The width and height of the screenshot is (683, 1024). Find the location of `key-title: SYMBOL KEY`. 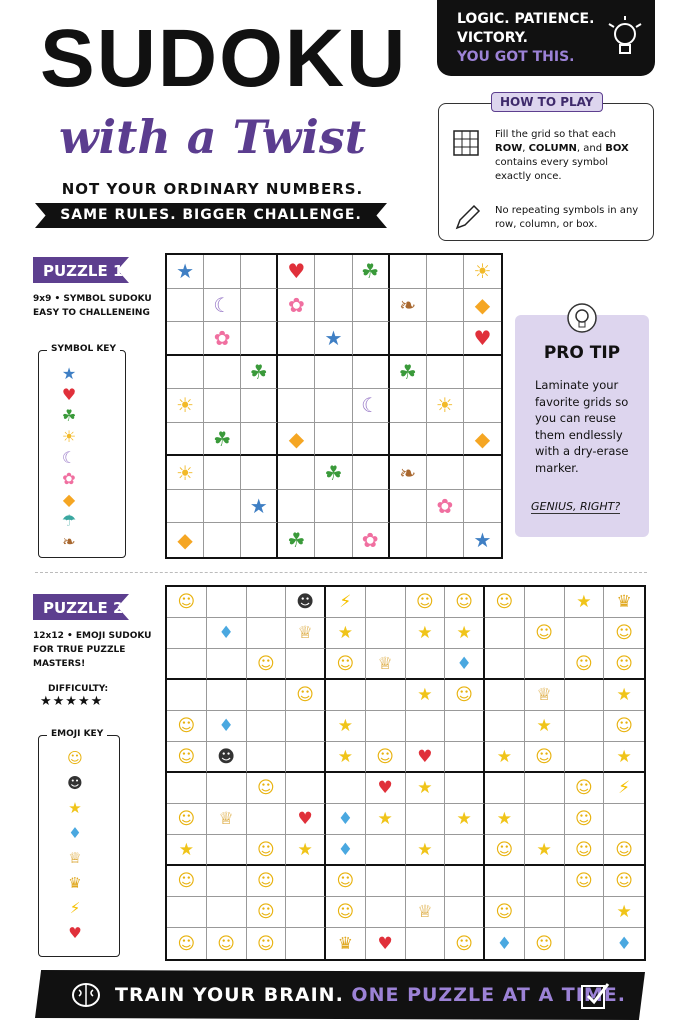

key-title: SYMBOL KEY is located at coordinates (83, 349).